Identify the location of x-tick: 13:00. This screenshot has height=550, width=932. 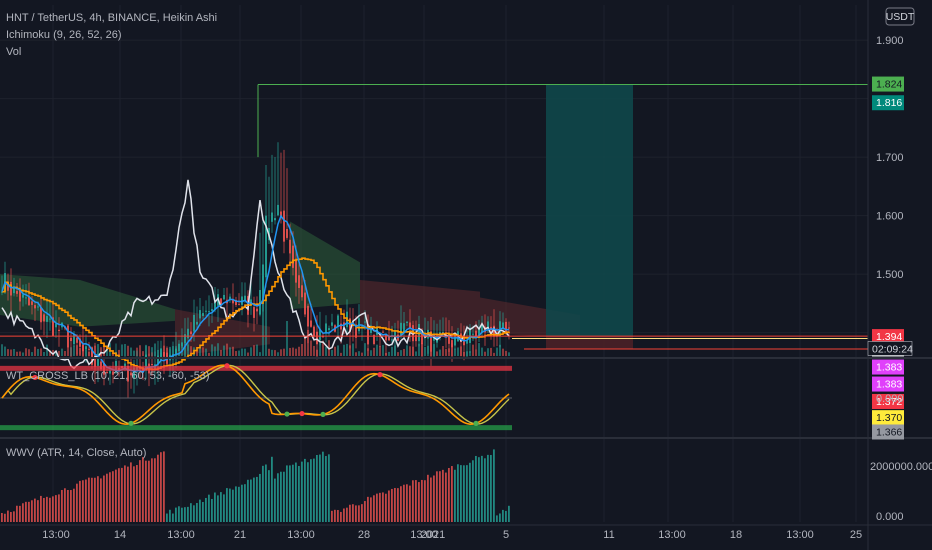
(301, 535).